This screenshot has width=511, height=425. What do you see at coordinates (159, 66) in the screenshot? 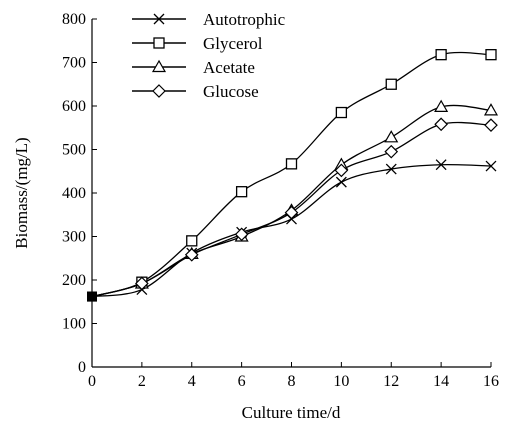
I see `legend-marker-acetate` at bounding box center [159, 66].